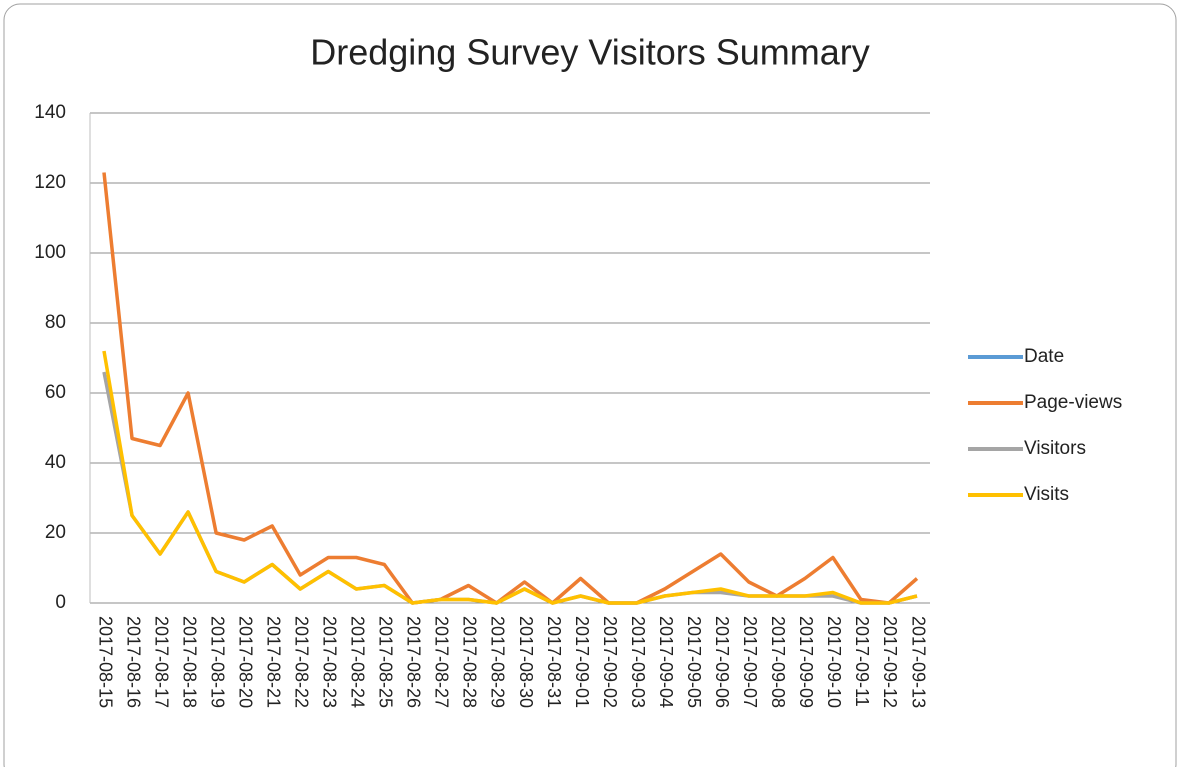 This screenshot has width=1182, height=767. I want to click on y-tick-label: 40, so click(55, 462).